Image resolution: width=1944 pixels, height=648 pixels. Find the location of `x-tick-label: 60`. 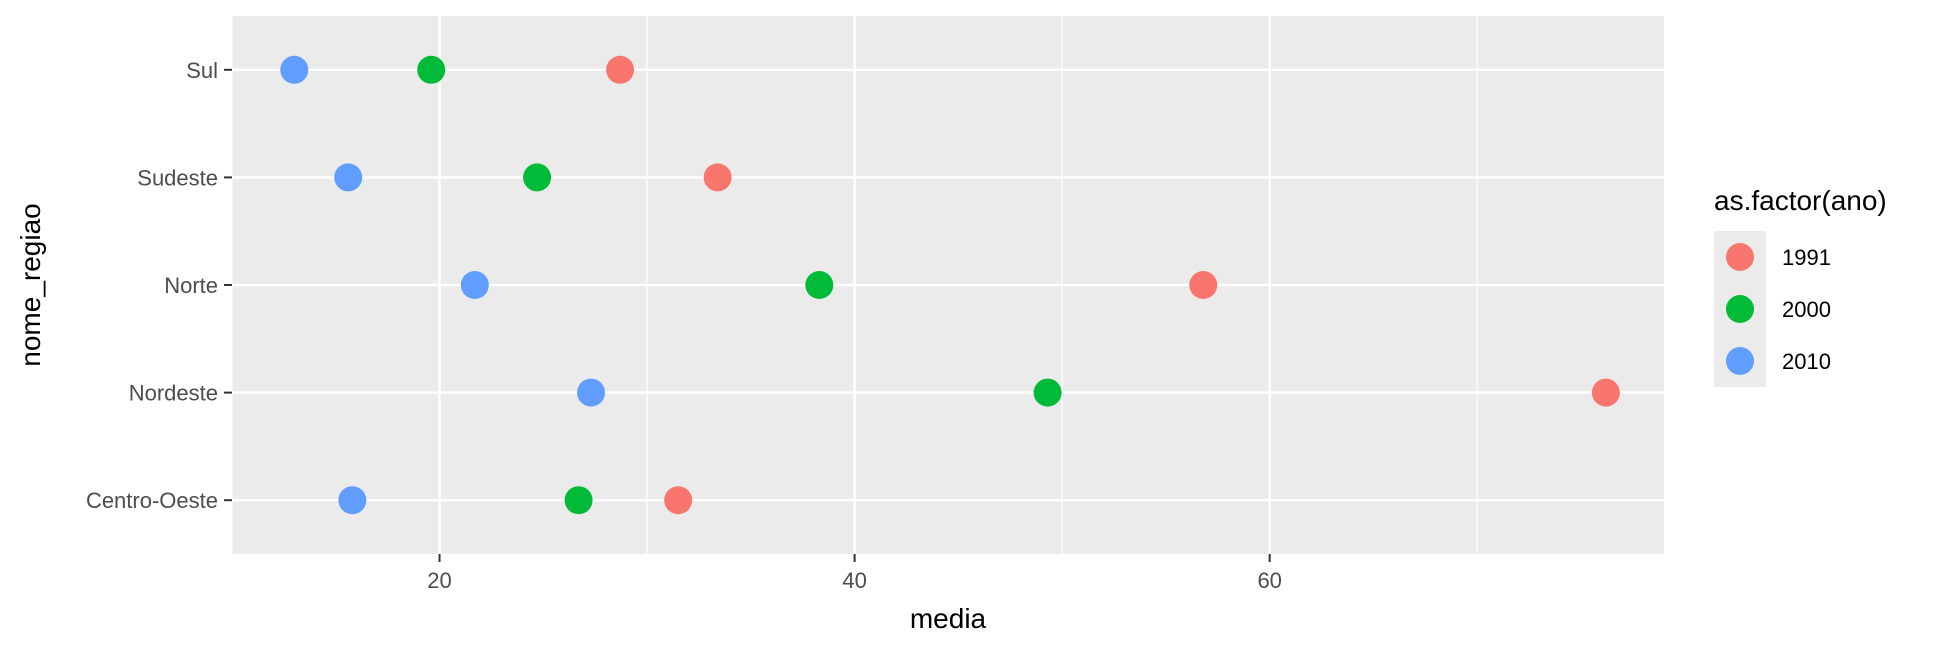

x-tick-label: 60 is located at coordinates (1269, 580).